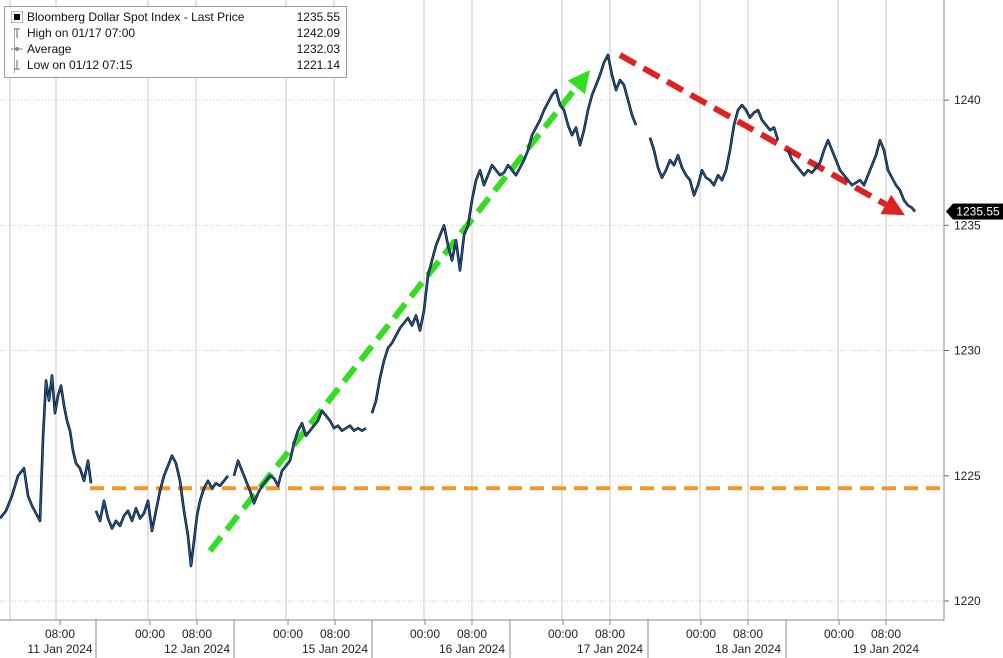 The width and height of the screenshot is (1003, 658). Describe the element at coordinates (949, 211) in the screenshot. I see `last-price-pointer` at that location.